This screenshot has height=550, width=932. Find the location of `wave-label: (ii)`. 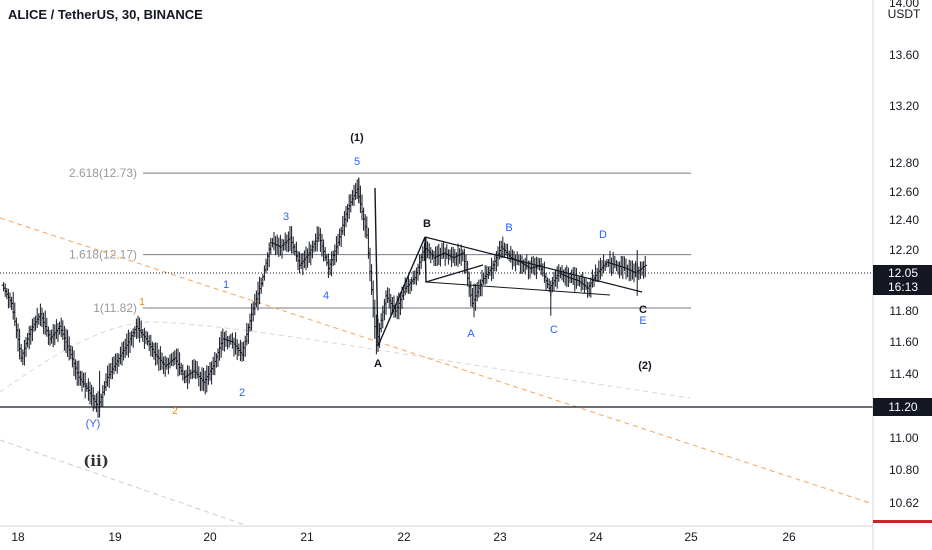

wave-label: (ii) is located at coordinates (96, 461).